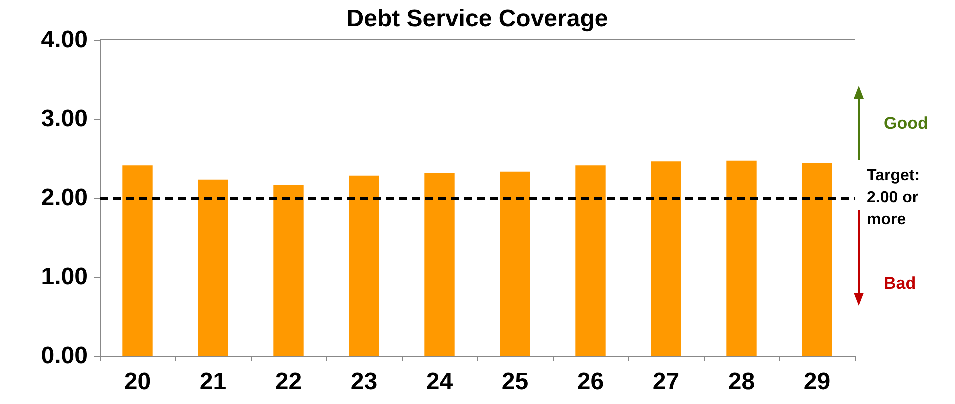 The image size is (955, 404). Describe the element at coordinates (64, 119) in the screenshot. I see `y-tick-label: 3.00` at that location.